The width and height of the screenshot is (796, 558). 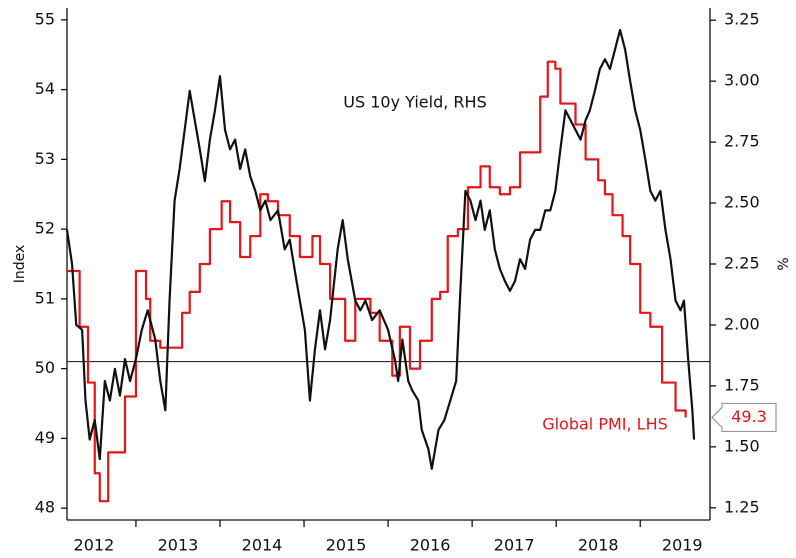 I want to click on y-tick-label: 50, so click(x=45, y=367).